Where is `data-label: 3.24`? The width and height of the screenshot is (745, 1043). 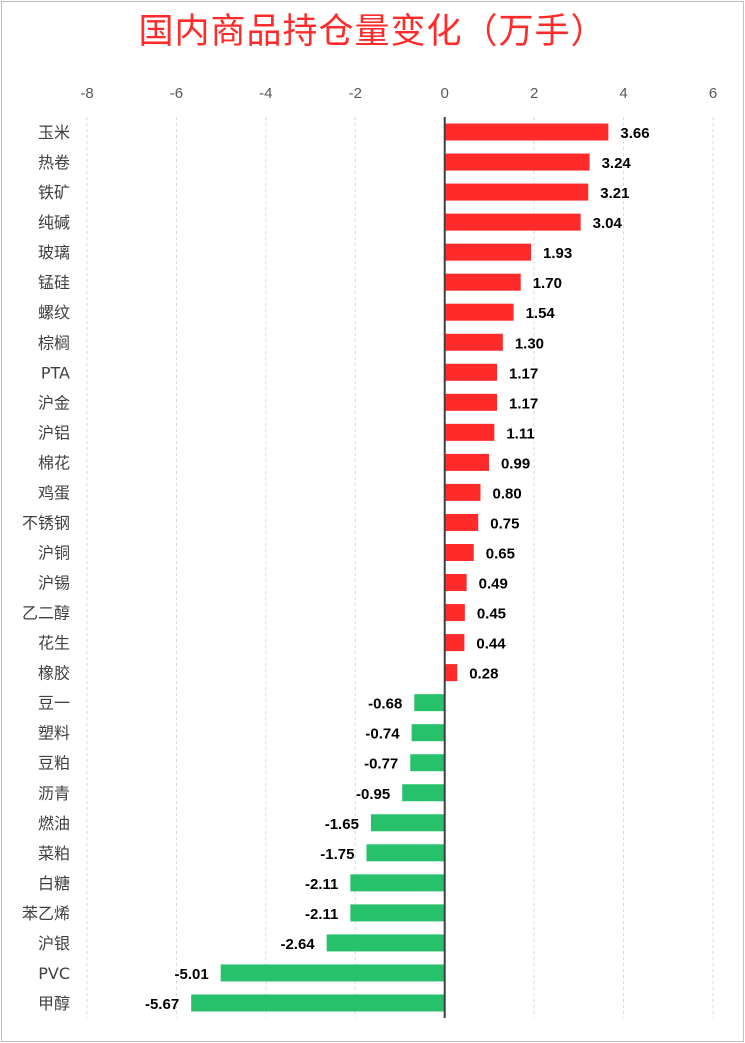 data-label: 3.24 is located at coordinates (617, 163).